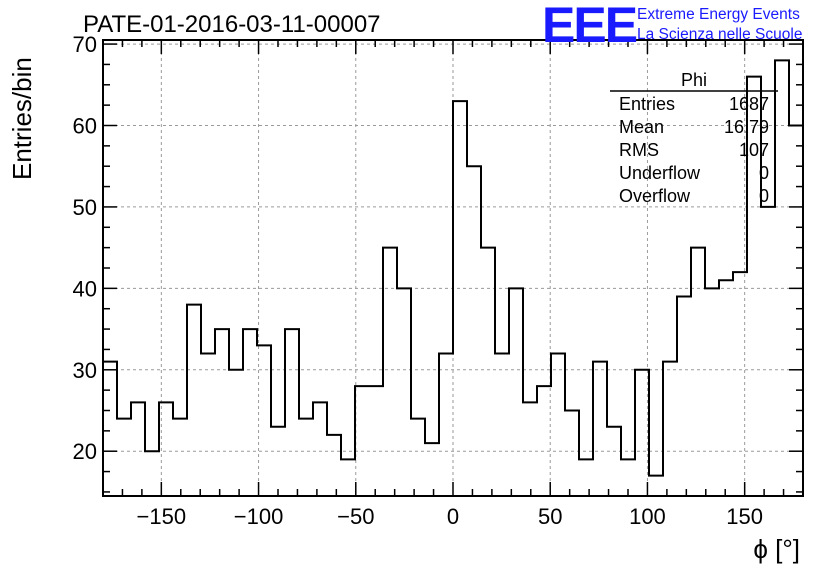 Image resolution: width=836 pixels, height=572 pixels. Describe the element at coordinates (776, 549) in the screenshot. I see `x-axis-title: ϕ [°]` at that location.